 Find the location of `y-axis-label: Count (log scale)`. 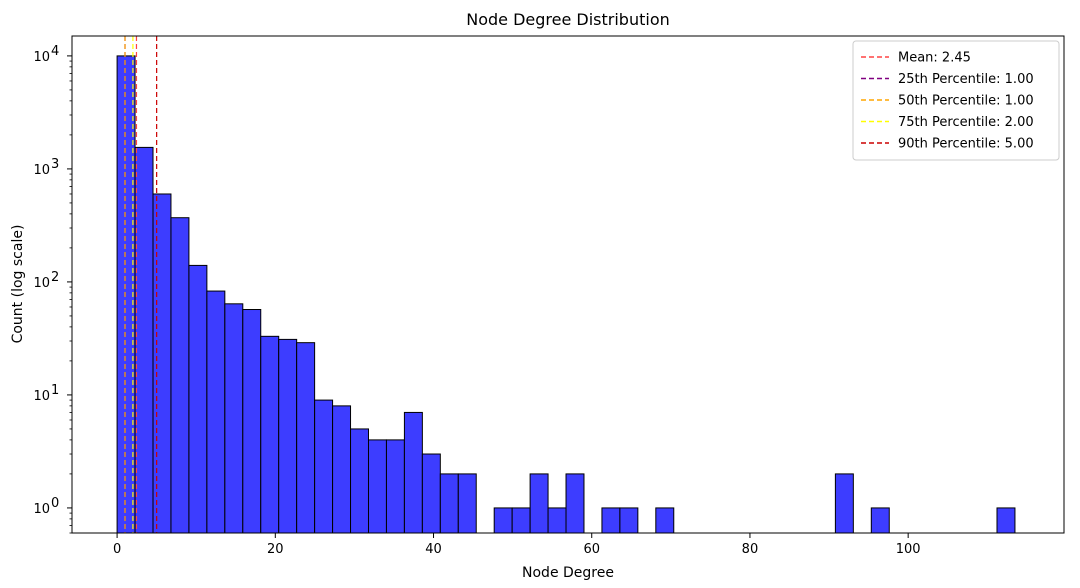

y-axis-label: Count (log scale) is located at coordinates (18, 284).